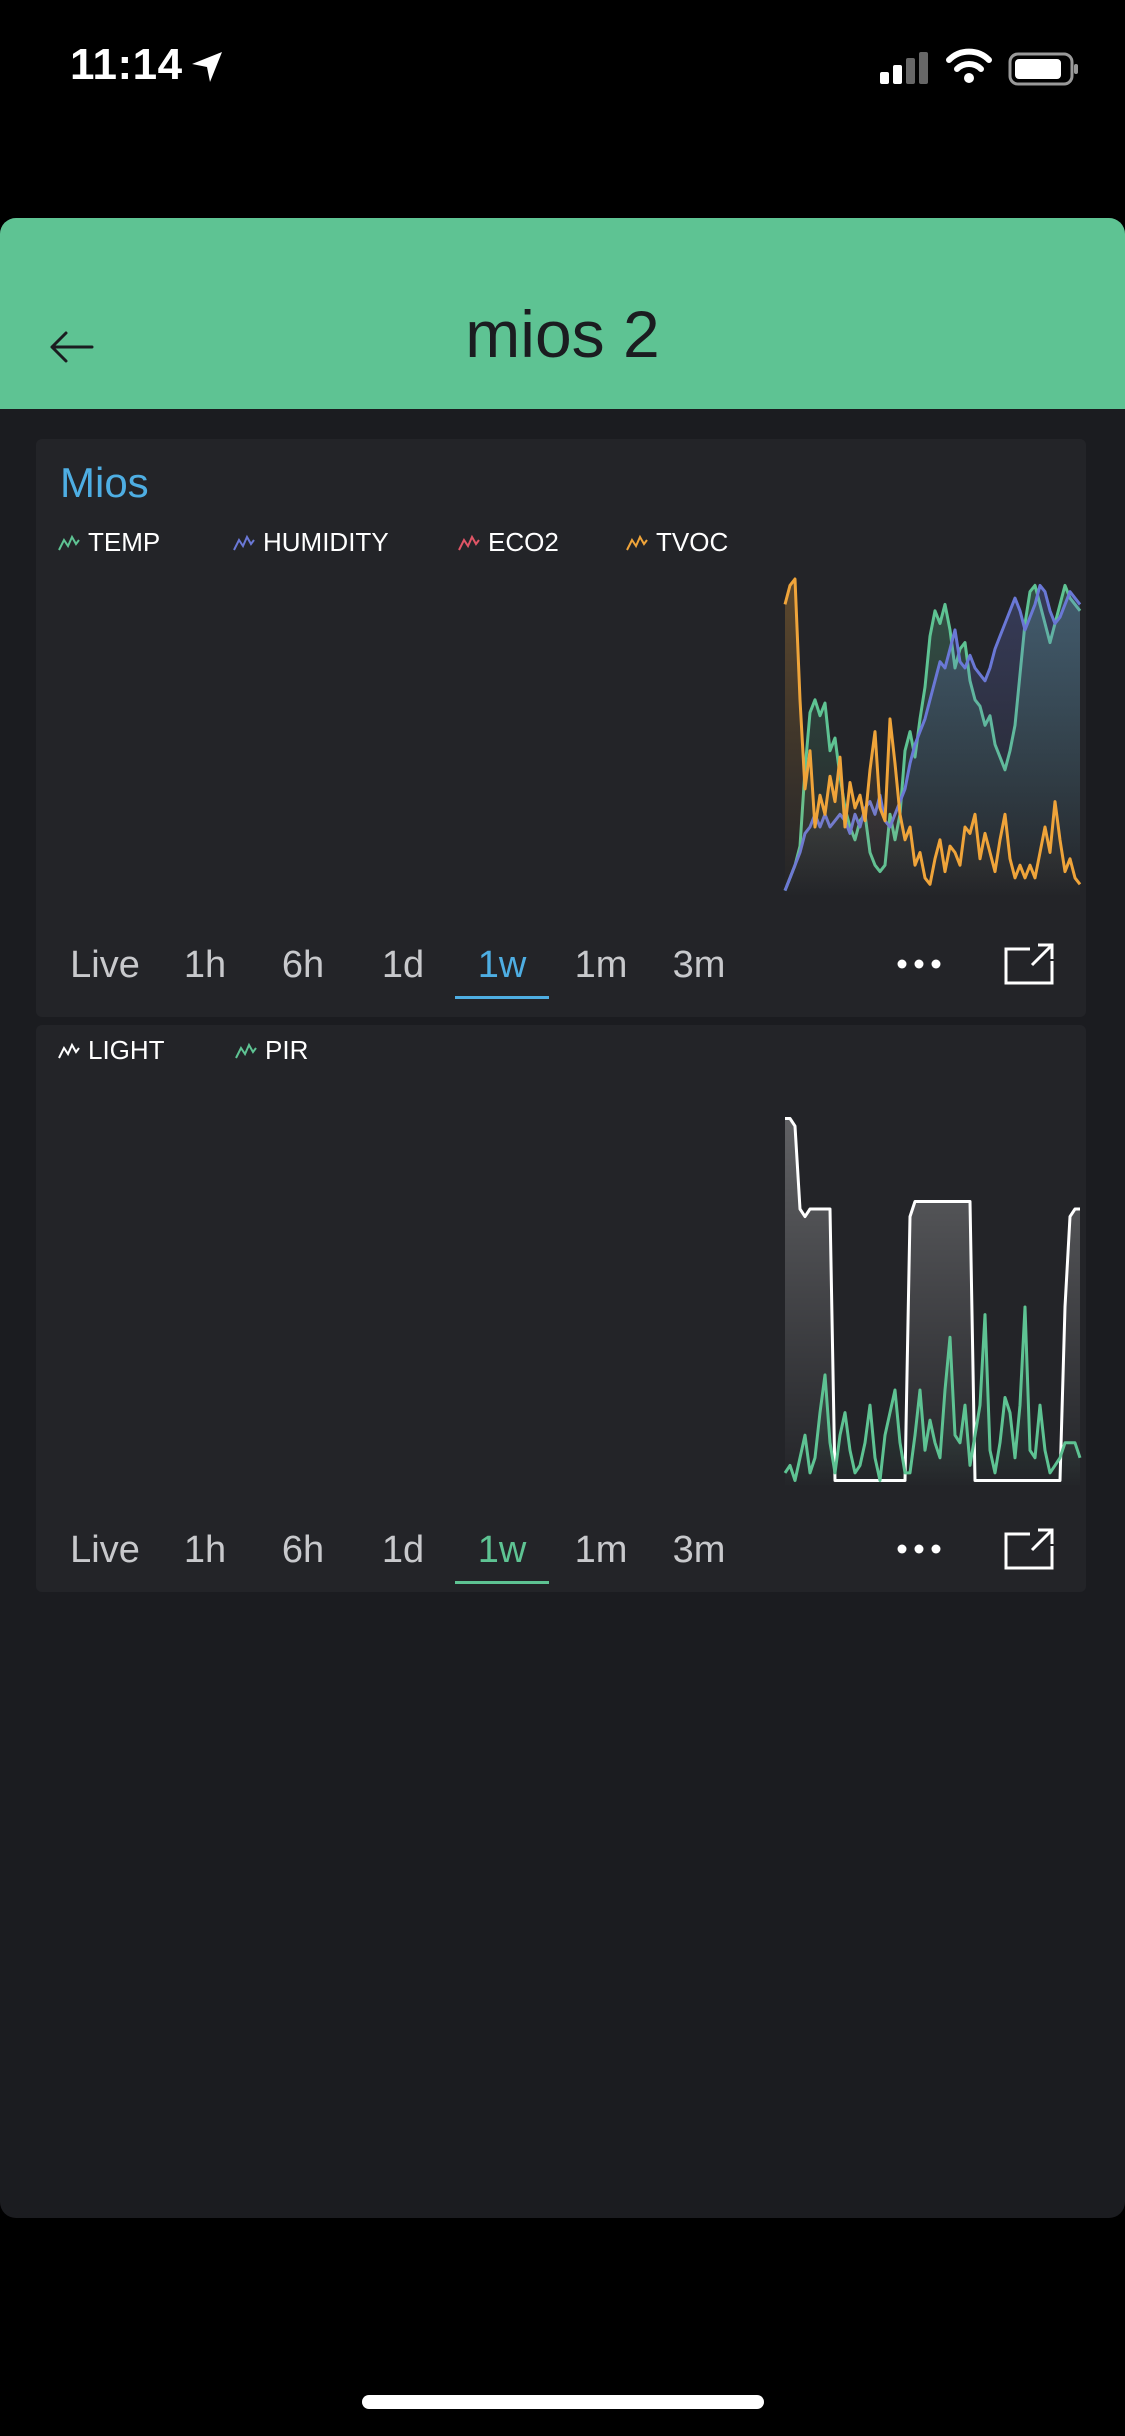  Describe the element at coordinates (904, 68) in the screenshot. I see `cellular-signal-icon` at that location.